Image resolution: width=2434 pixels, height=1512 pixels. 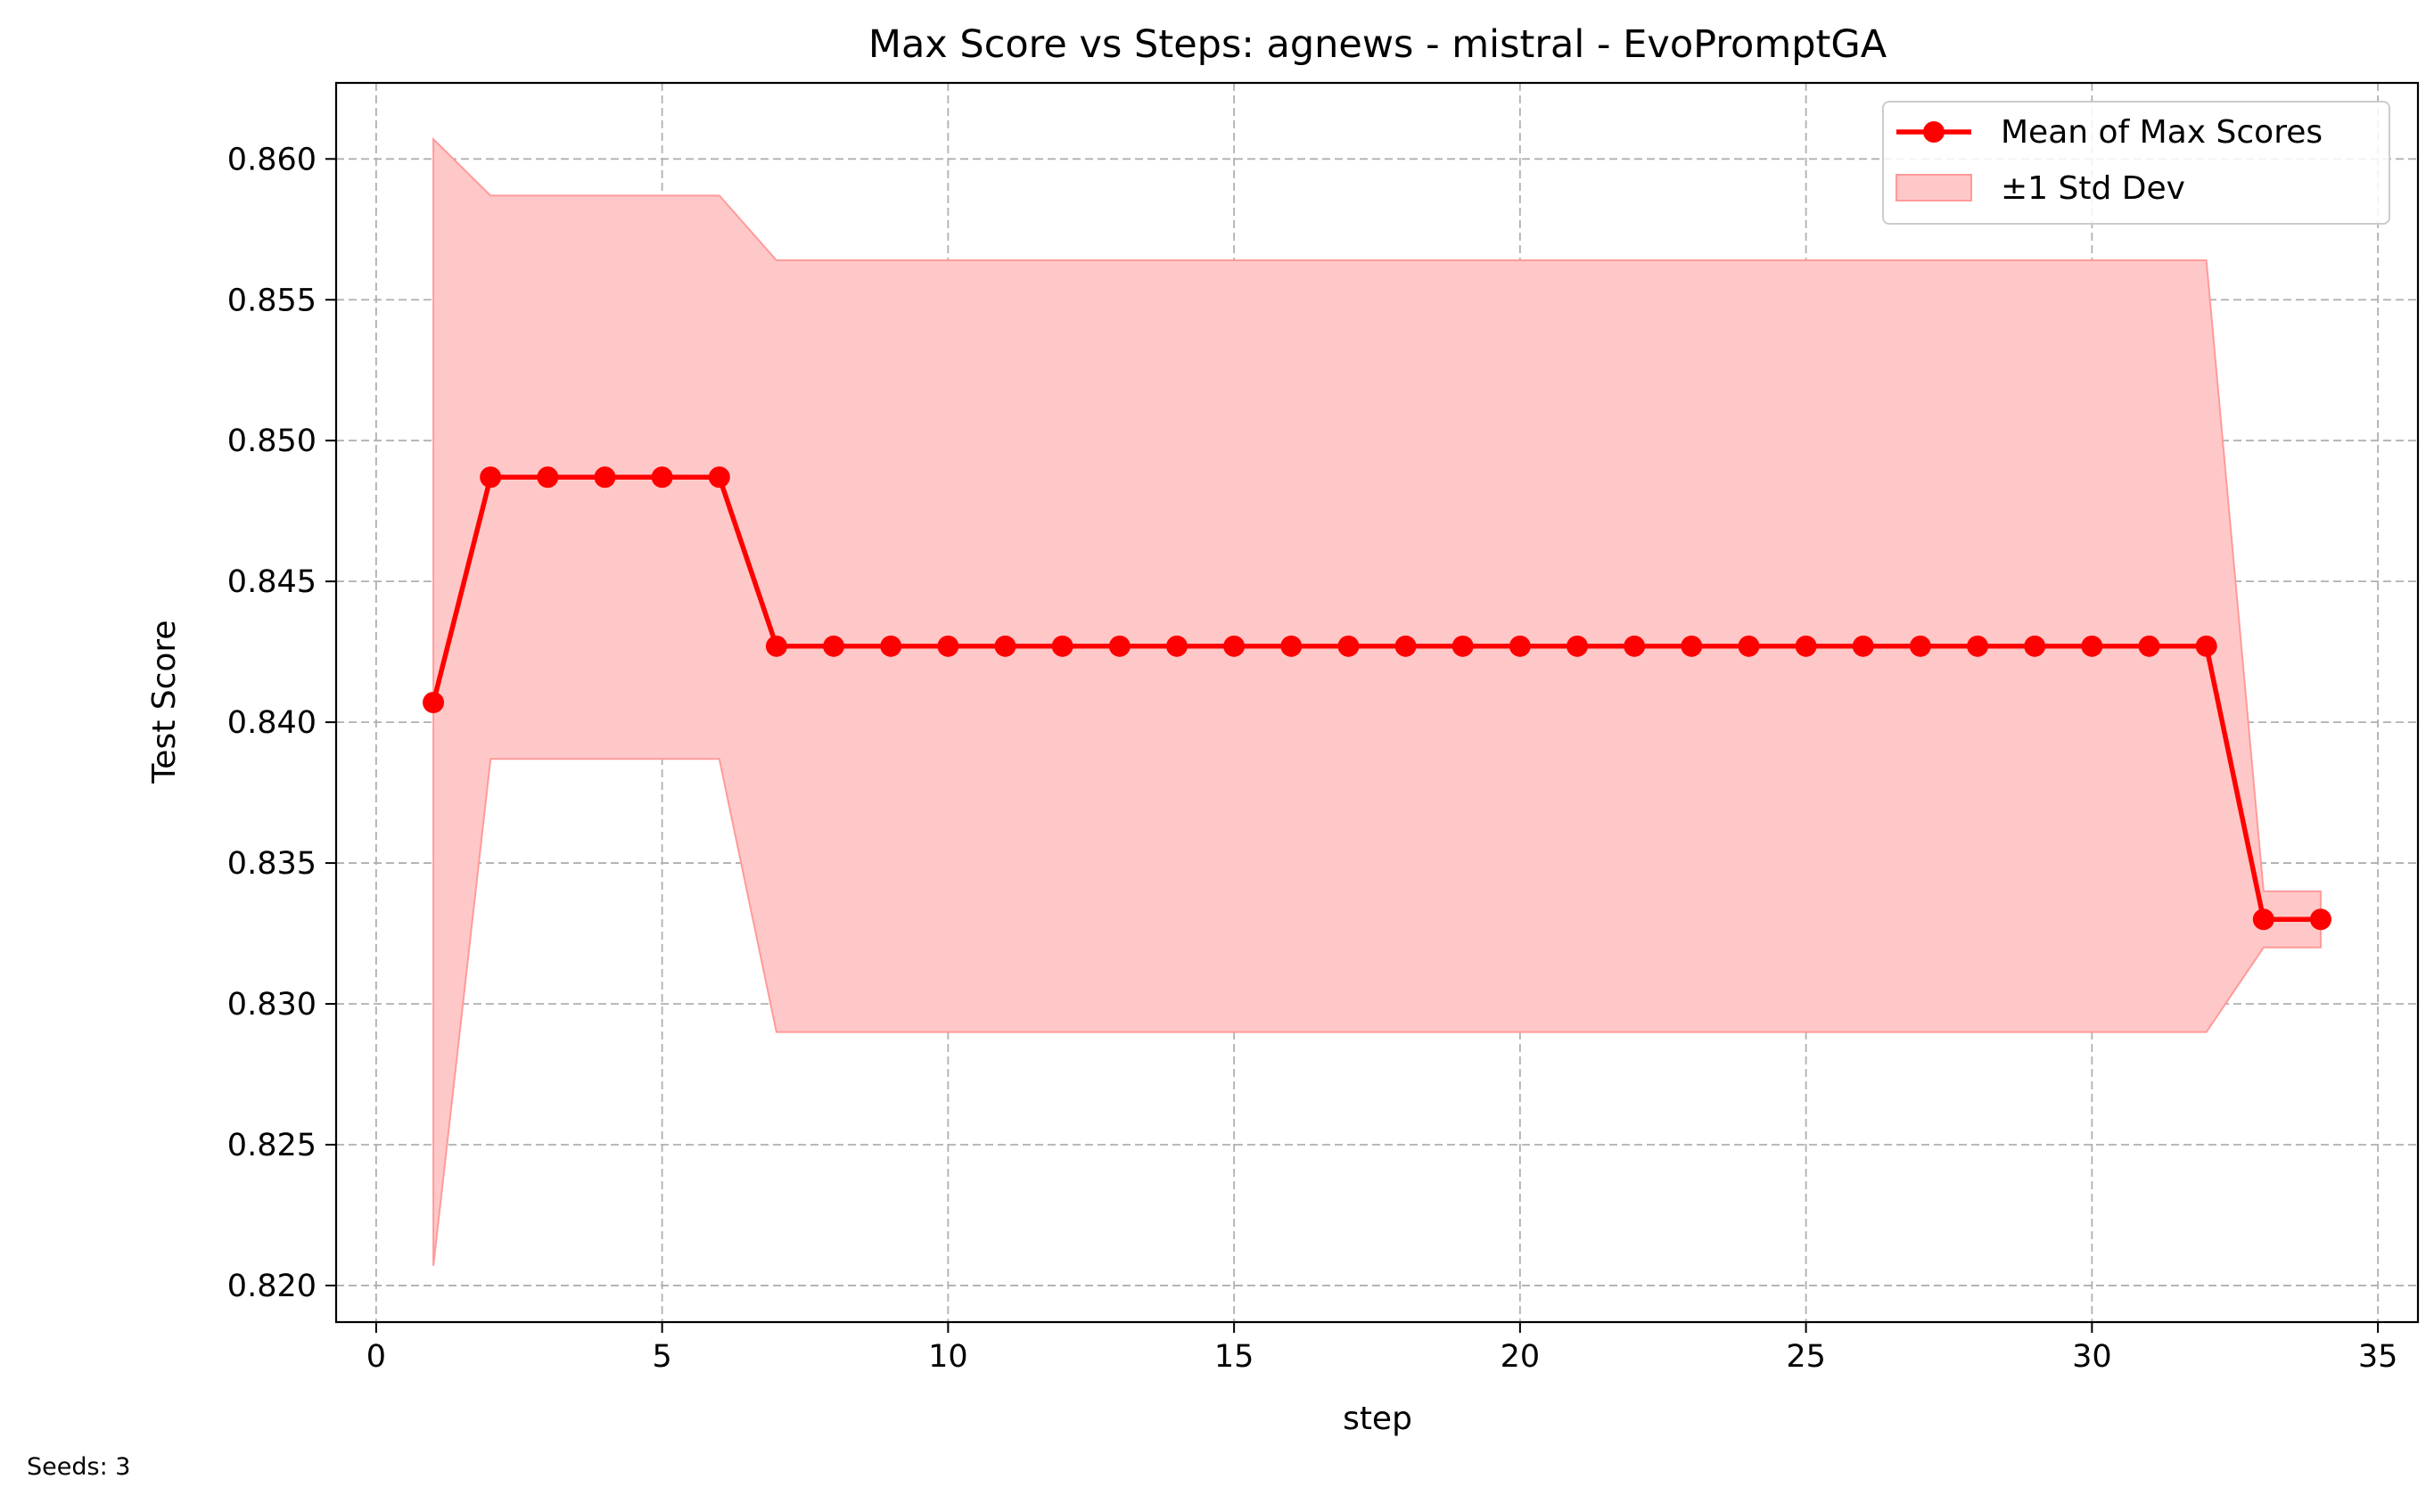 I want to click on seeds-footnote: Seeds: 3, so click(x=79, y=1467).